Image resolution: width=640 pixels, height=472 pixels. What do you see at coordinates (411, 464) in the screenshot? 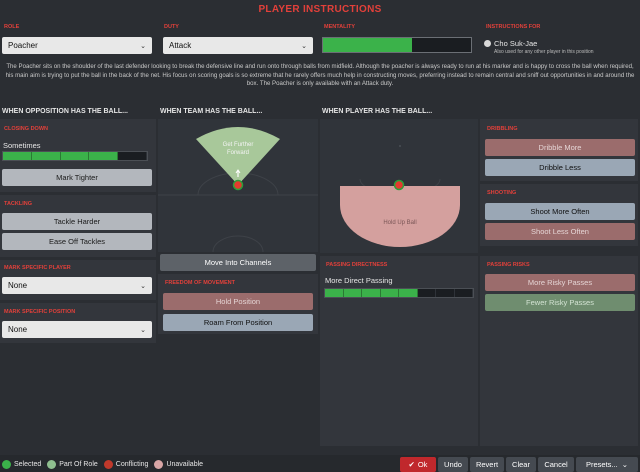
I see `check-icon: ✔` at bounding box center [411, 464].